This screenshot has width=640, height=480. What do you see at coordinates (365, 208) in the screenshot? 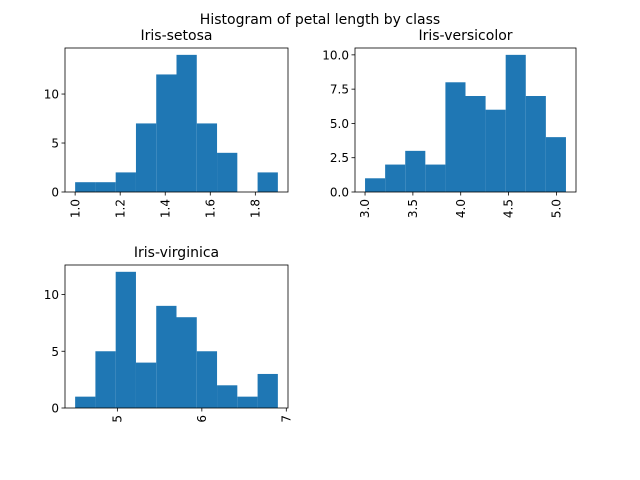
I see `xtick-label-1-0: 3.0` at bounding box center [365, 208].